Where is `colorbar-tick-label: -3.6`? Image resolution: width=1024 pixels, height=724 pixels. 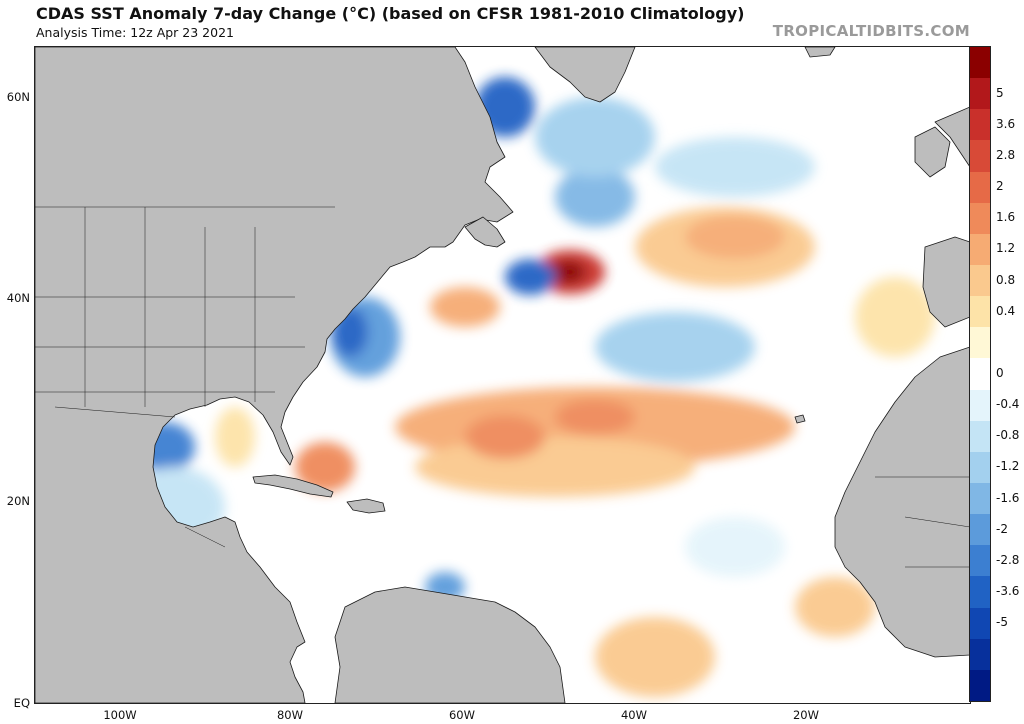 colorbar-tick-label: -3.6 is located at coordinates (1008, 591).